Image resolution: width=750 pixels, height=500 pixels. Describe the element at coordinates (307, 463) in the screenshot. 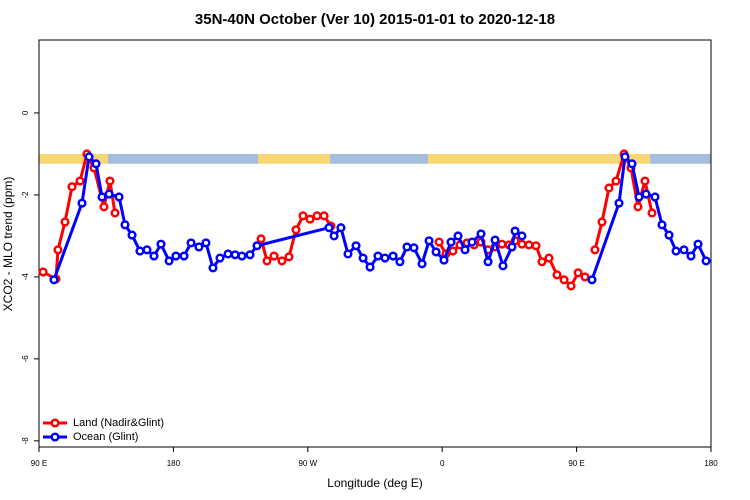

I see `x-tick-label: 90 W` at that location.